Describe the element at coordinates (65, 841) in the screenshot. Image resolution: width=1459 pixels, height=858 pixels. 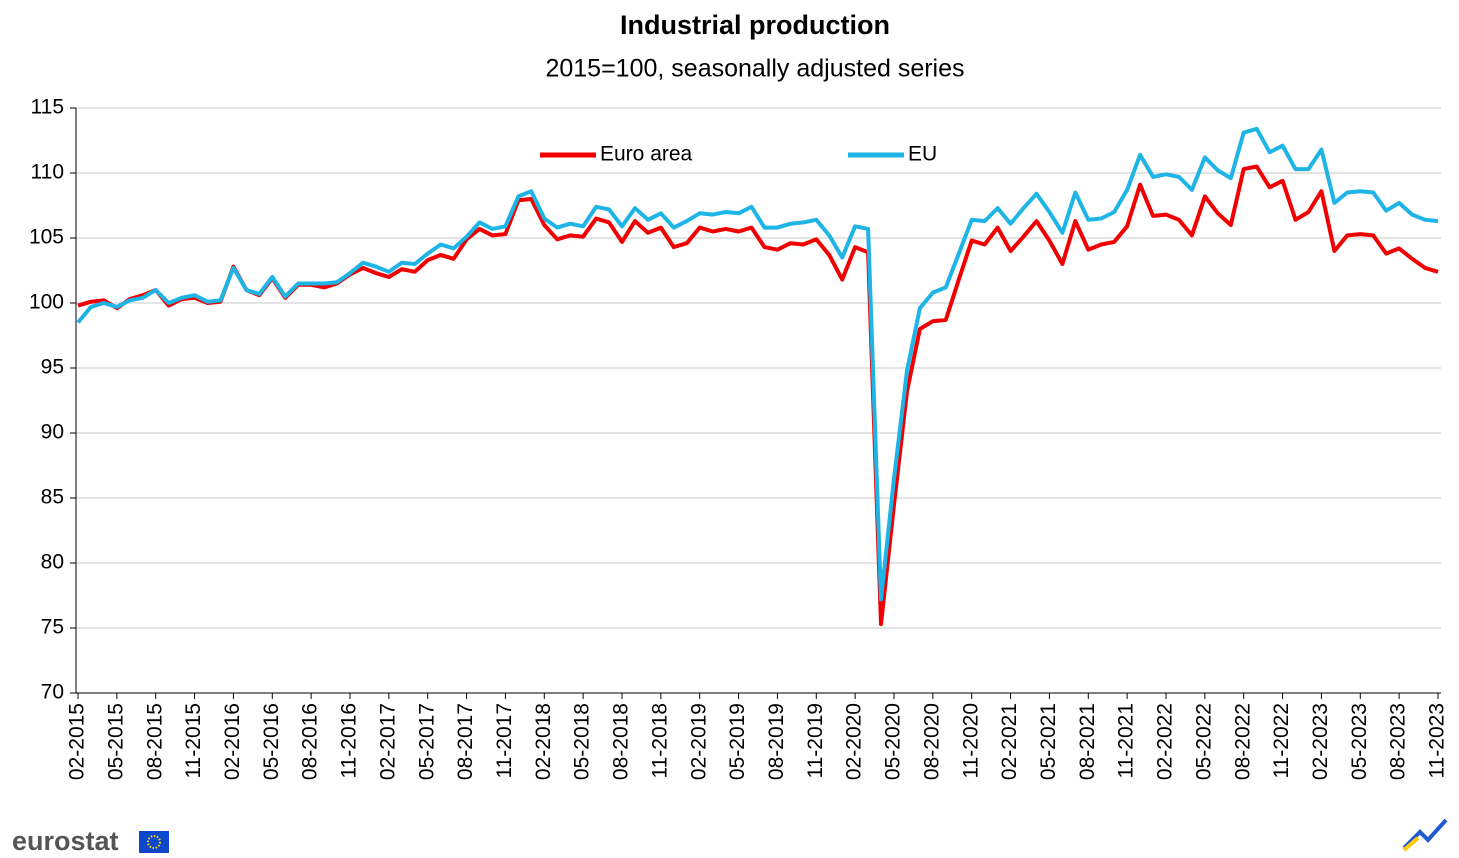
I see `logo-text: eurostat` at that location.